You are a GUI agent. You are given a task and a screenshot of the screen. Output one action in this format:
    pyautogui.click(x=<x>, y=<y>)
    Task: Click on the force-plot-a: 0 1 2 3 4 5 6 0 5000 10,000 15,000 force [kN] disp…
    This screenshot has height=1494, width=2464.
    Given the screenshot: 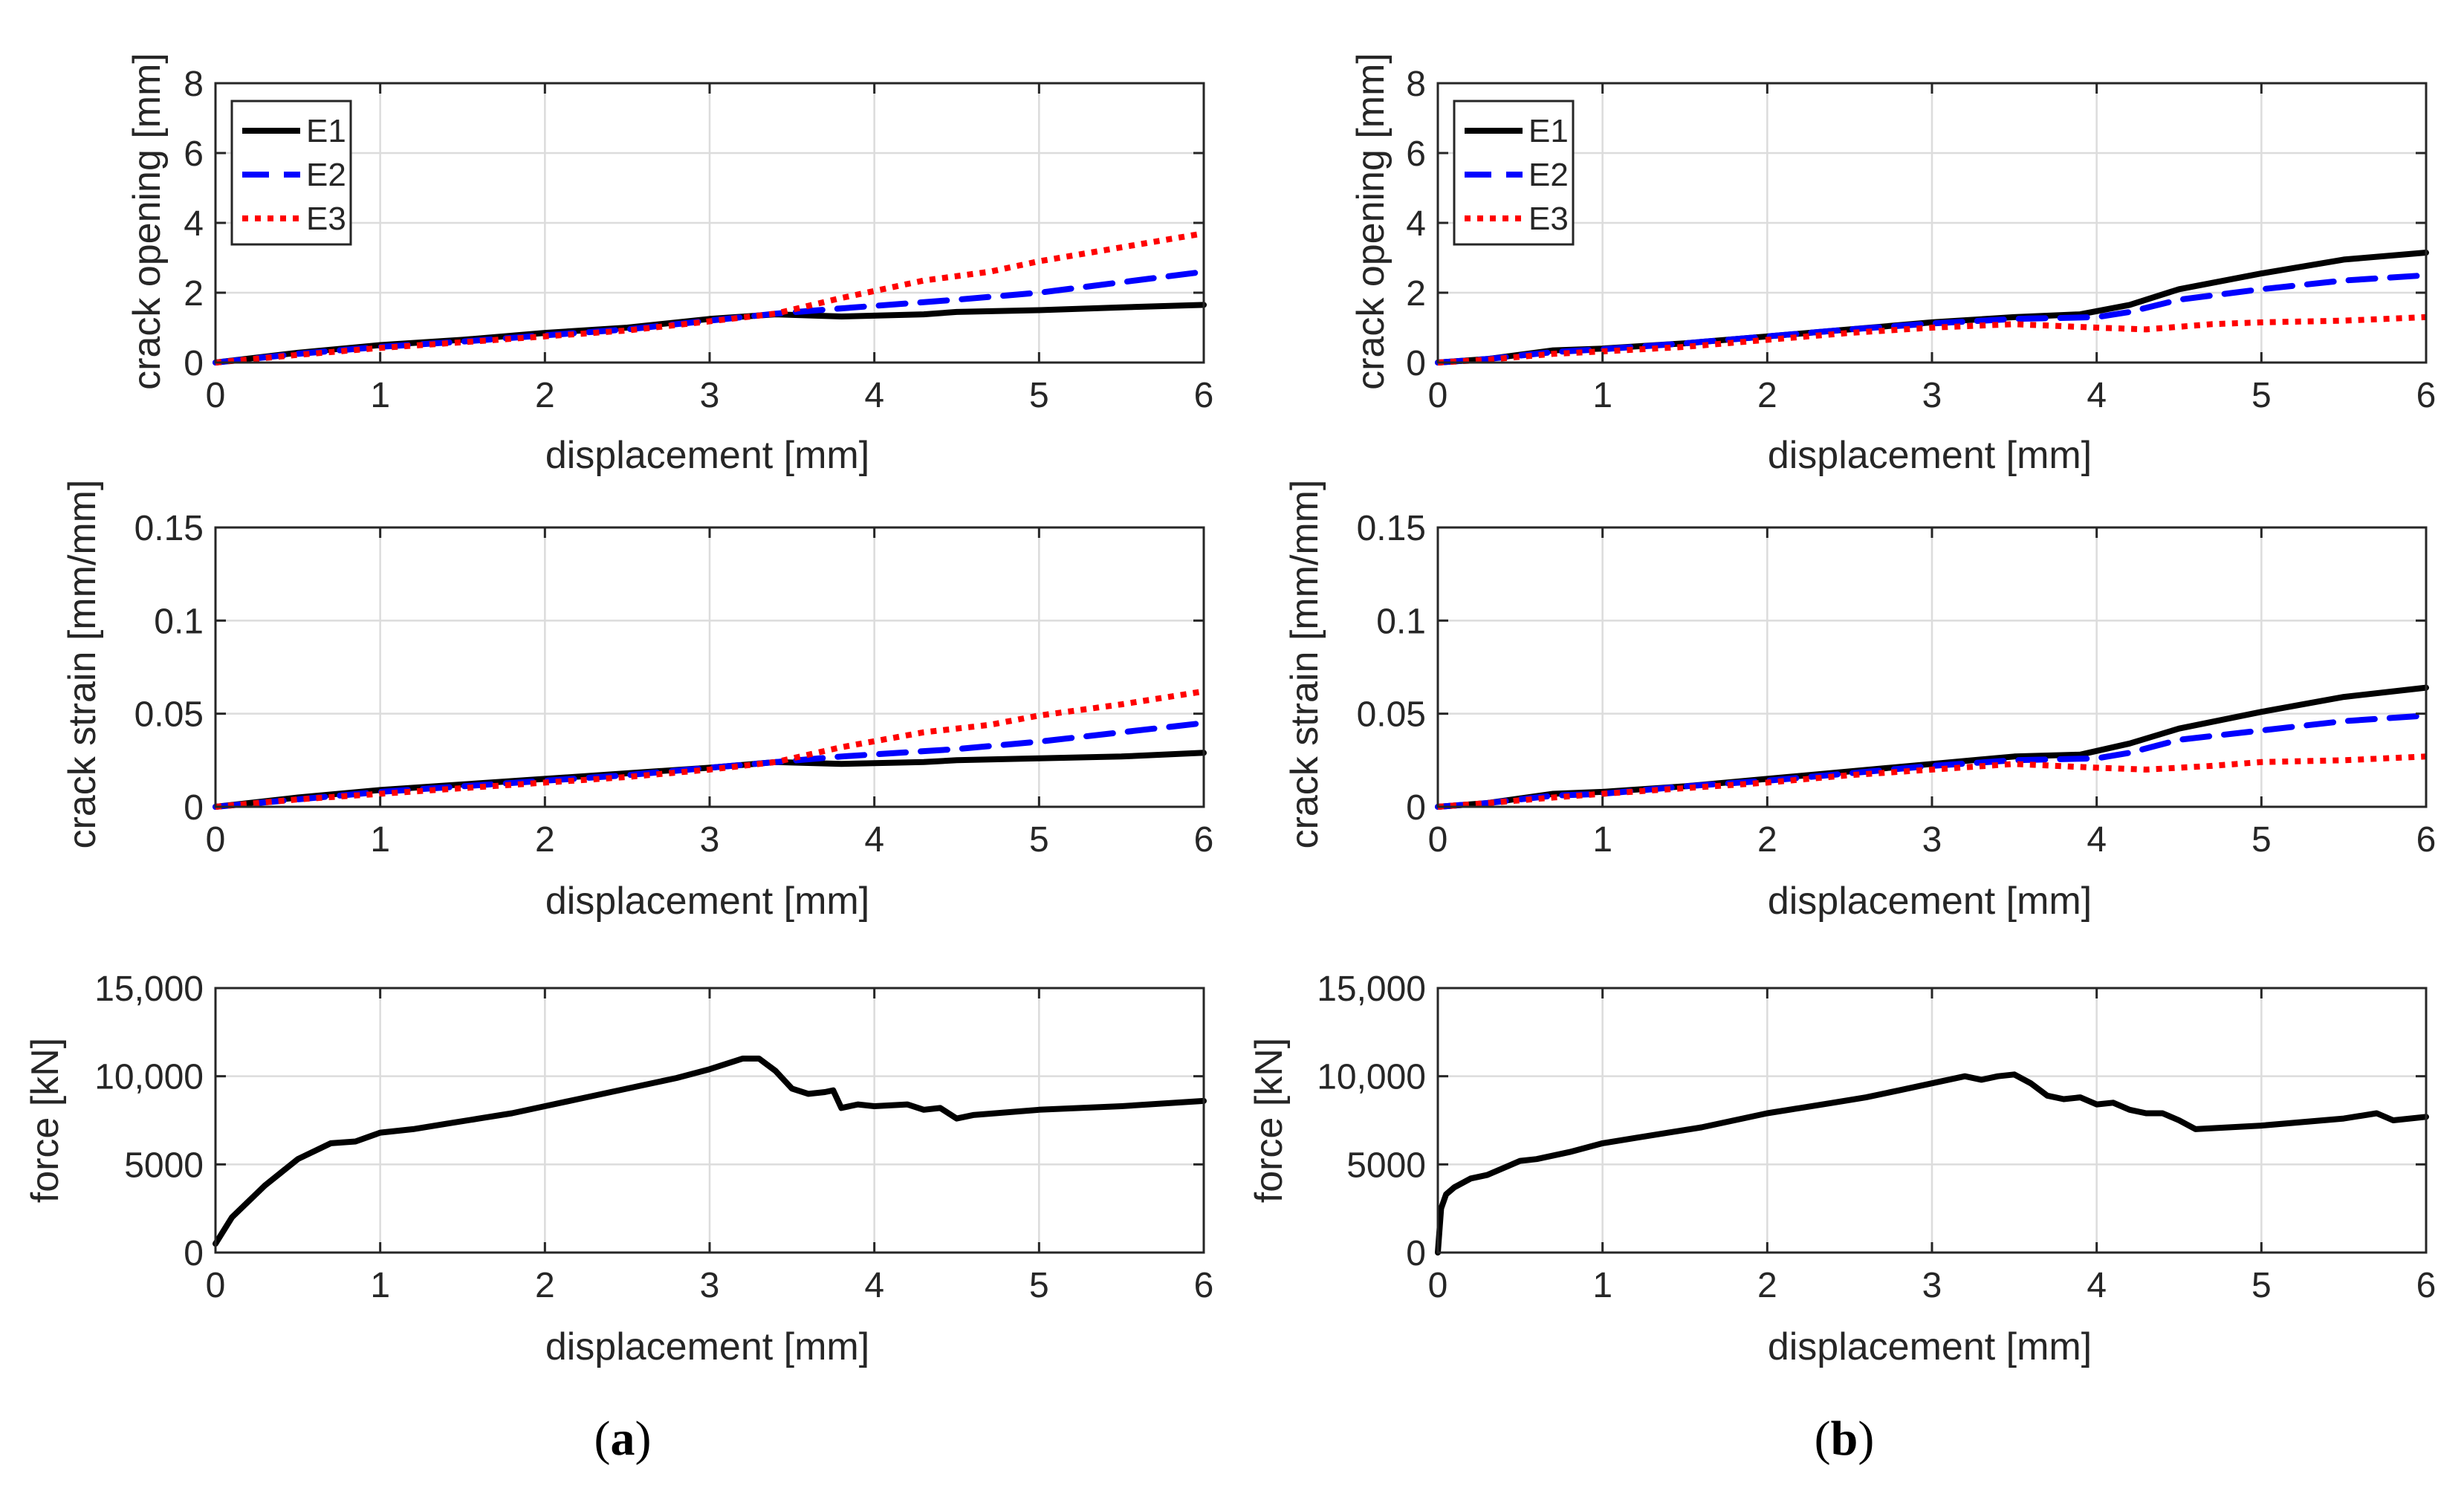 What is the action you would take?
    pyautogui.click(x=618, y=1169)
    